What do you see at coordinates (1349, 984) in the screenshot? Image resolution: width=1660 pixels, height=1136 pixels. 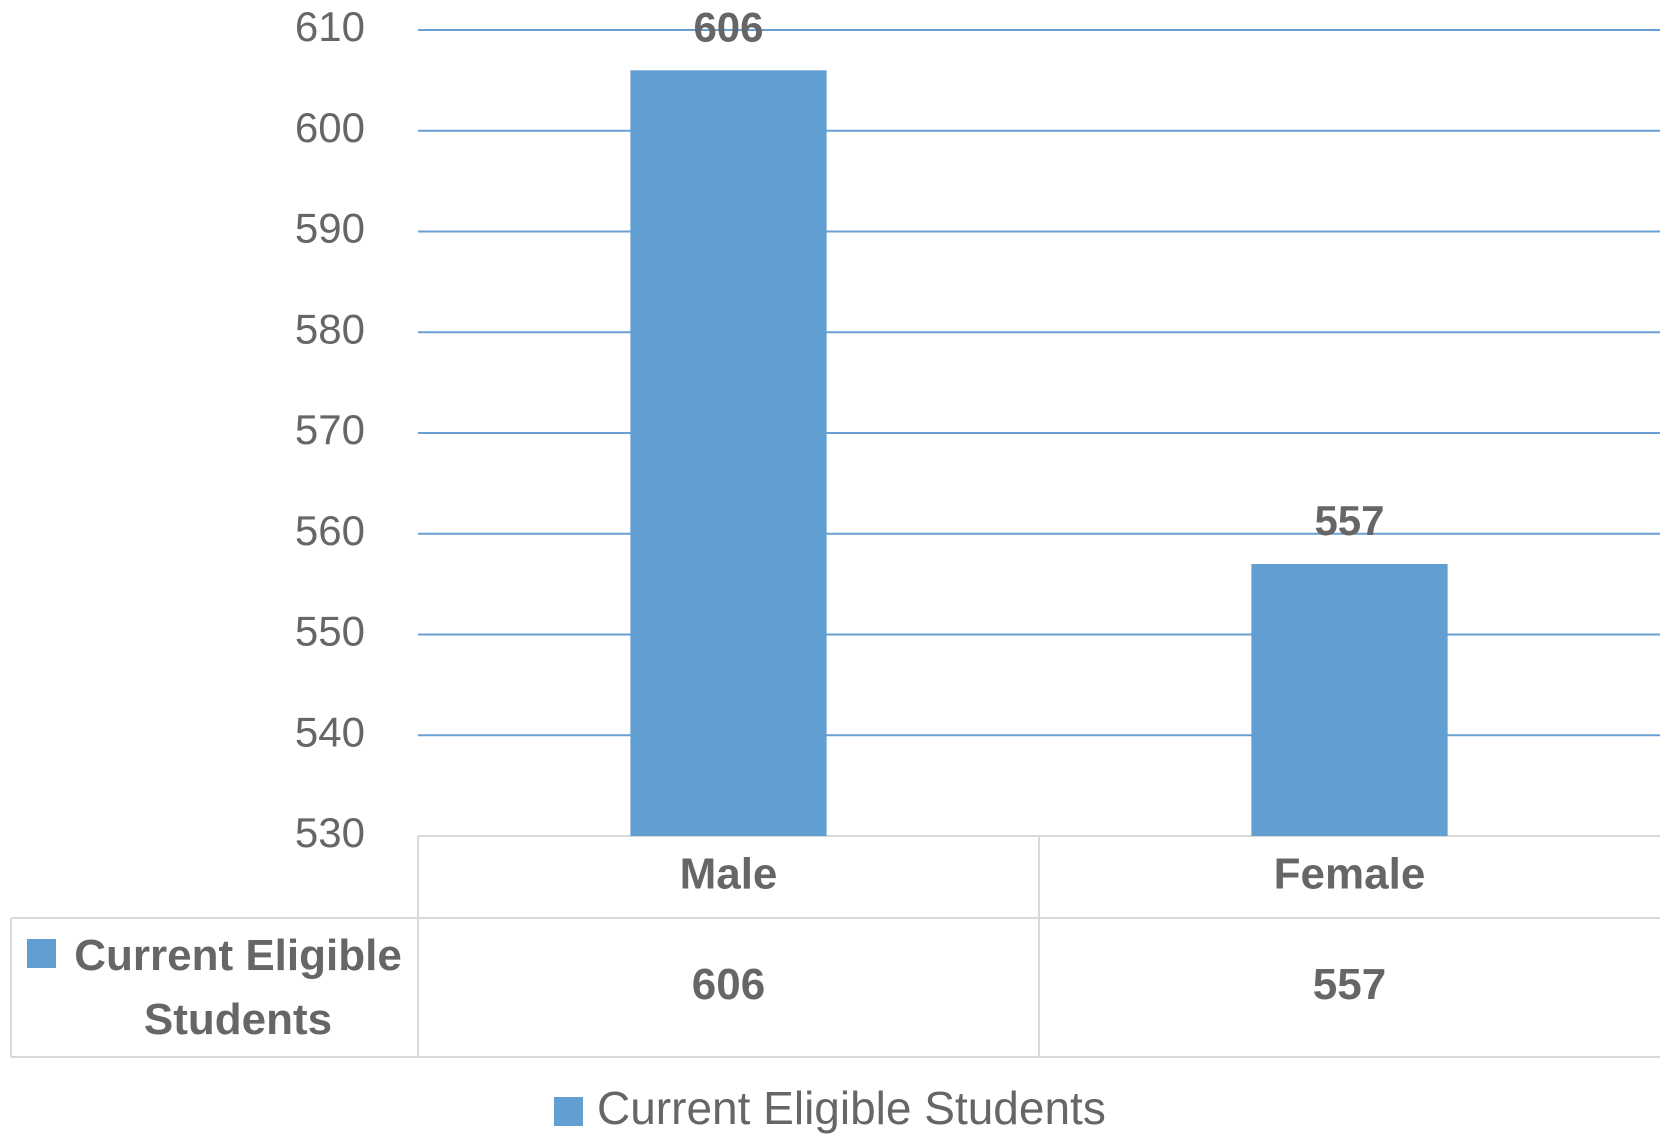 I see `table-value: 557` at bounding box center [1349, 984].